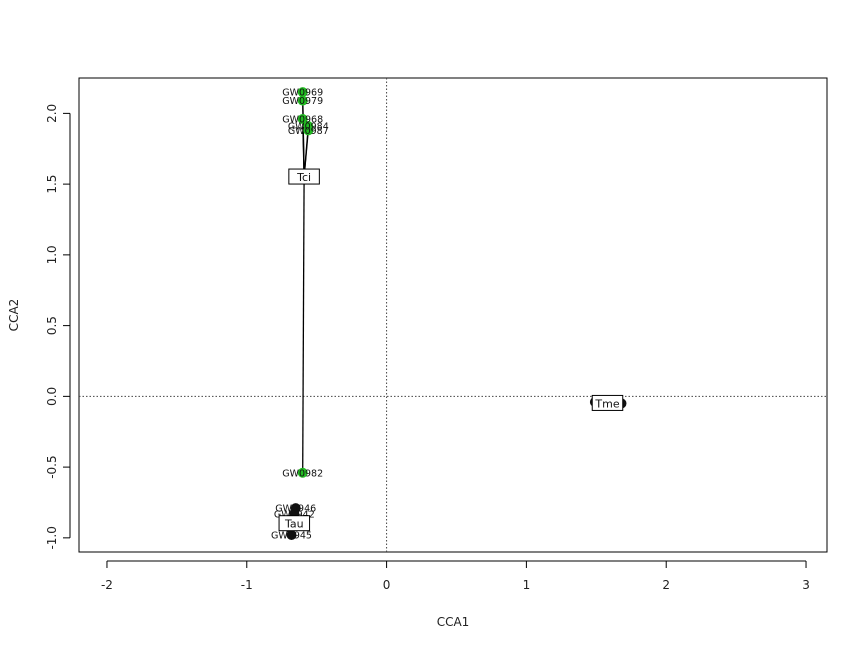 The width and height of the screenshot is (868, 651). I want to click on y-tick-label: 1.0, so click(52, 254).